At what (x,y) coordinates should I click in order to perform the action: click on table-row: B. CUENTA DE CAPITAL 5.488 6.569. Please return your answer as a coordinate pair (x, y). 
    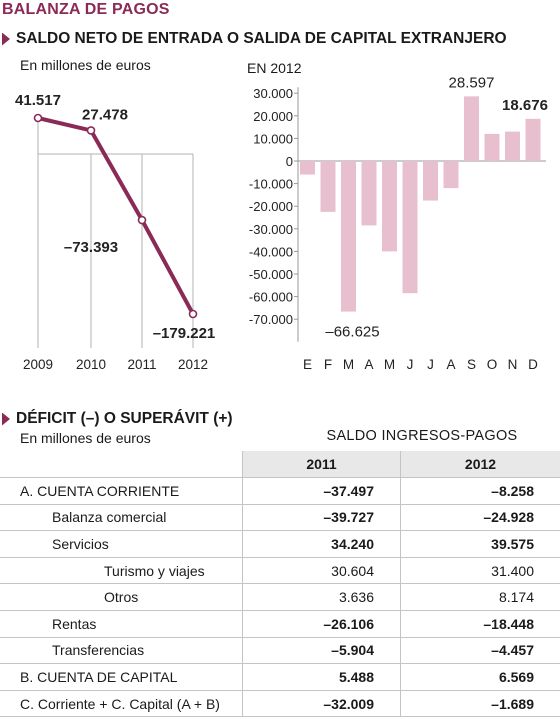
    Looking at the image, I should click on (280, 677).